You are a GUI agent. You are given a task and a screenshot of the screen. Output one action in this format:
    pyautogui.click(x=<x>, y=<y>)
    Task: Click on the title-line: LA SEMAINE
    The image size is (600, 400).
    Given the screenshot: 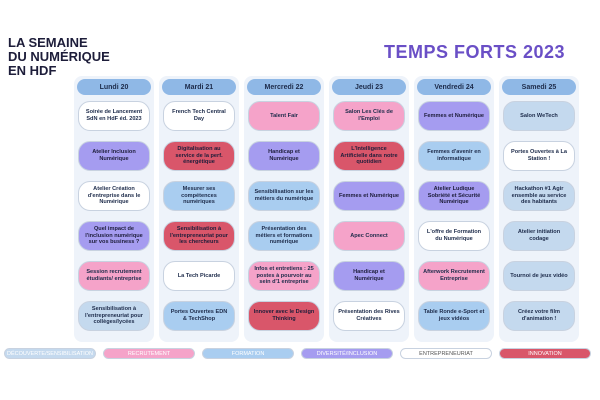 What is the action you would take?
    pyautogui.click(x=48, y=42)
    